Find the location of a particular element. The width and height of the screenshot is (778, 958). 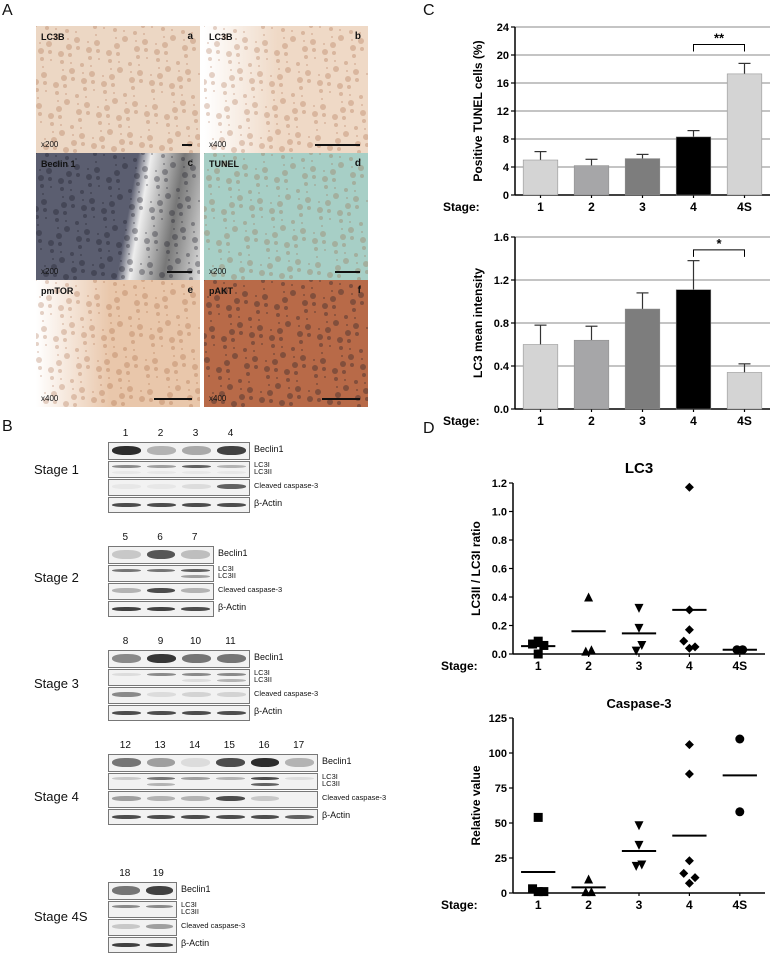

stain-label: pAKT is located at coordinates (221, 291).